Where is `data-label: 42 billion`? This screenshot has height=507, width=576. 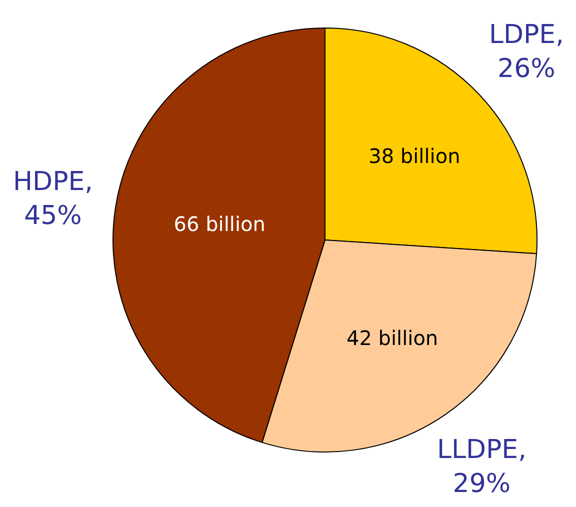 data-label: 42 billion is located at coordinates (392, 338).